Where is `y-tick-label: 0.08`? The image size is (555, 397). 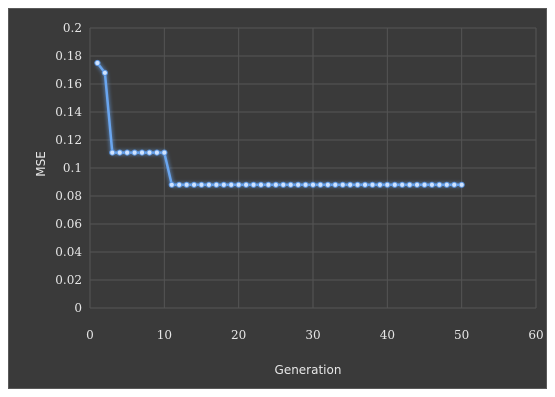
y-tick-label: 0.08 is located at coordinates (68, 196).